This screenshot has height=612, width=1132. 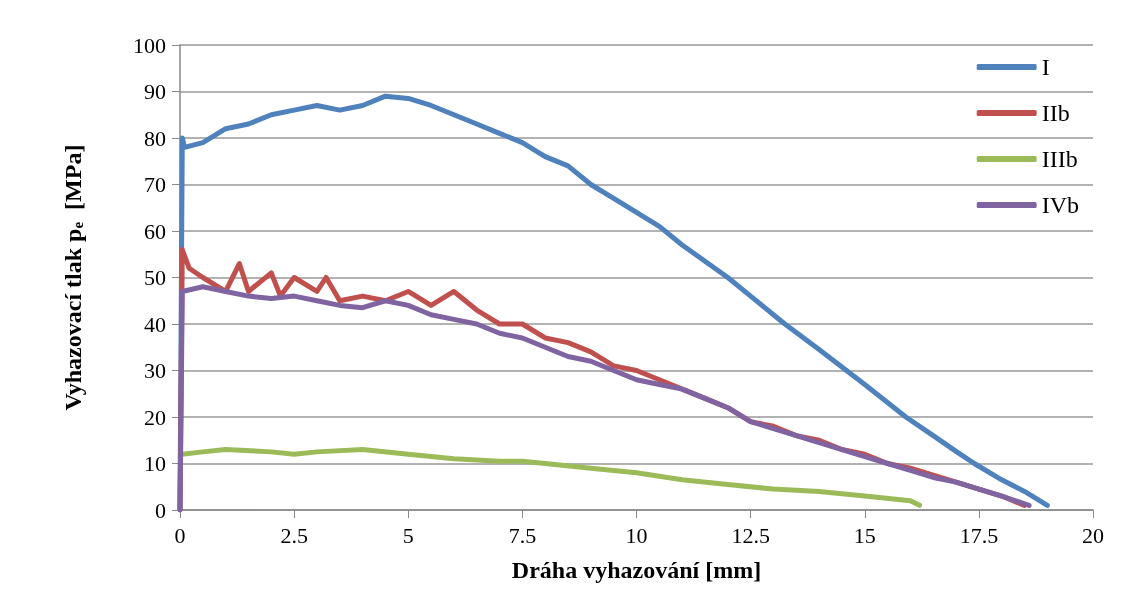 I want to click on legend-label: IIIb, so click(x=1059, y=159).